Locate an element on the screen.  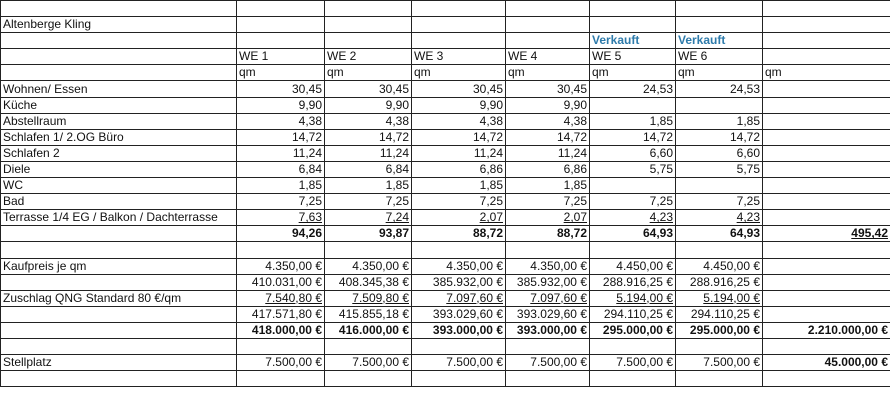
row-label: Diele is located at coordinates (118, 169).